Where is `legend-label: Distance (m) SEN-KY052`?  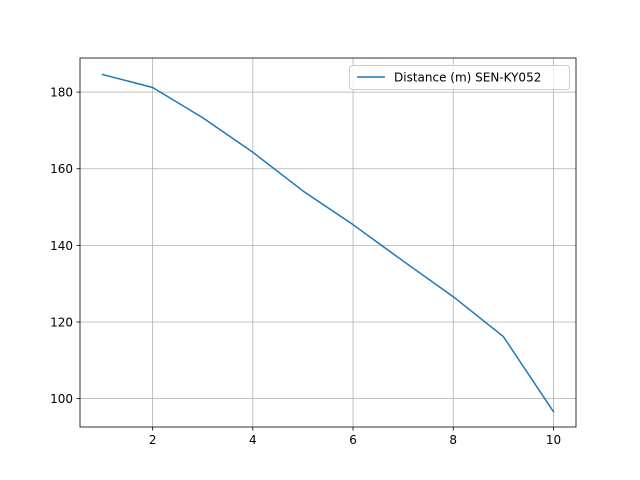 legend-label: Distance (m) SEN-KY052 is located at coordinates (467, 78).